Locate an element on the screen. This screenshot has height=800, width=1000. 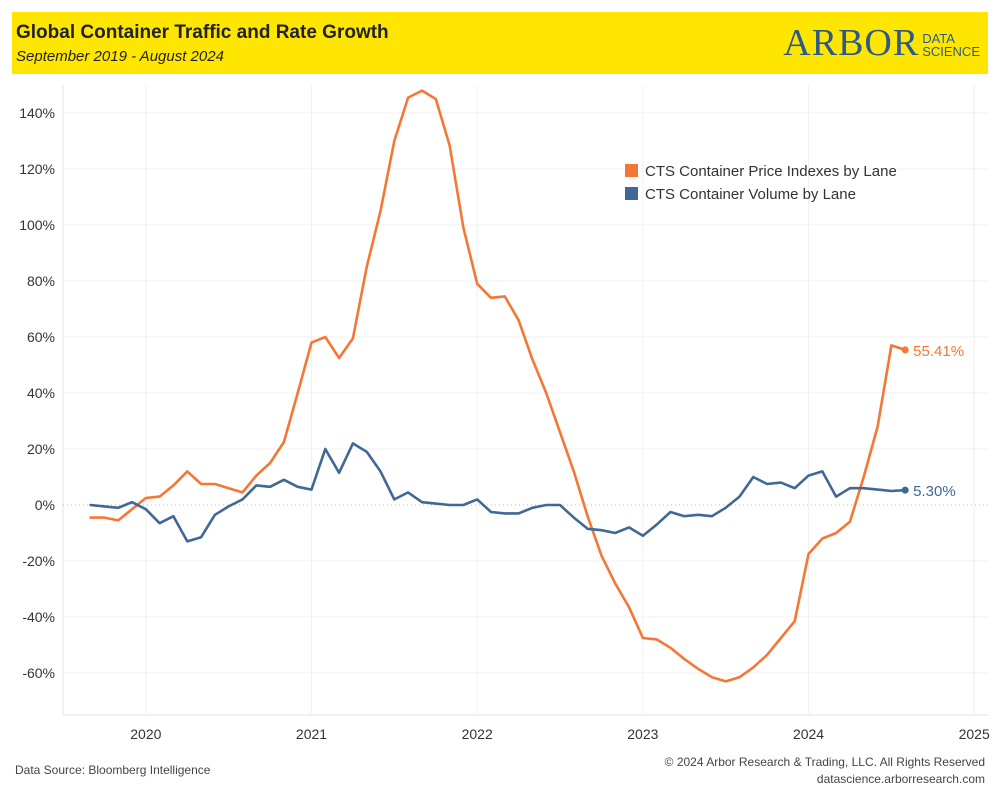
x-tick-label: 2025 is located at coordinates (974, 734).